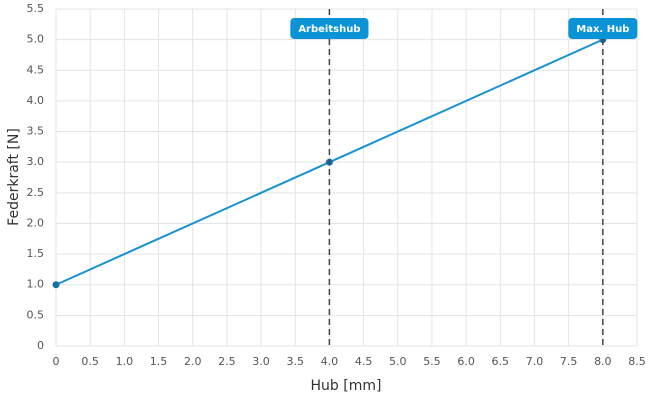  What do you see at coordinates (56, 285) in the screenshot?
I see `data-point` at bounding box center [56, 285].